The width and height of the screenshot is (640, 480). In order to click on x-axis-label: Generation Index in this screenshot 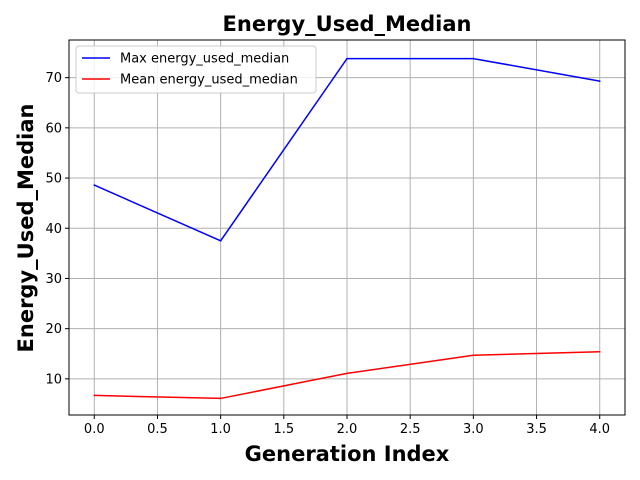, I will do `click(347, 454)`.